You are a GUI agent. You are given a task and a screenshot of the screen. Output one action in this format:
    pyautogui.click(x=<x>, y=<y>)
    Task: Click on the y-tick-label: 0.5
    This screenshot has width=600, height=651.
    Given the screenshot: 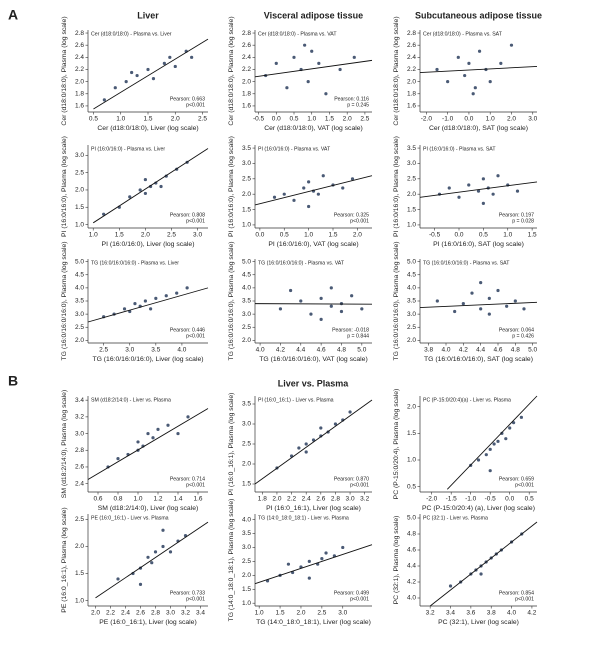 What is the action you would take?
    pyautogui.click(x=411, y=486)
    